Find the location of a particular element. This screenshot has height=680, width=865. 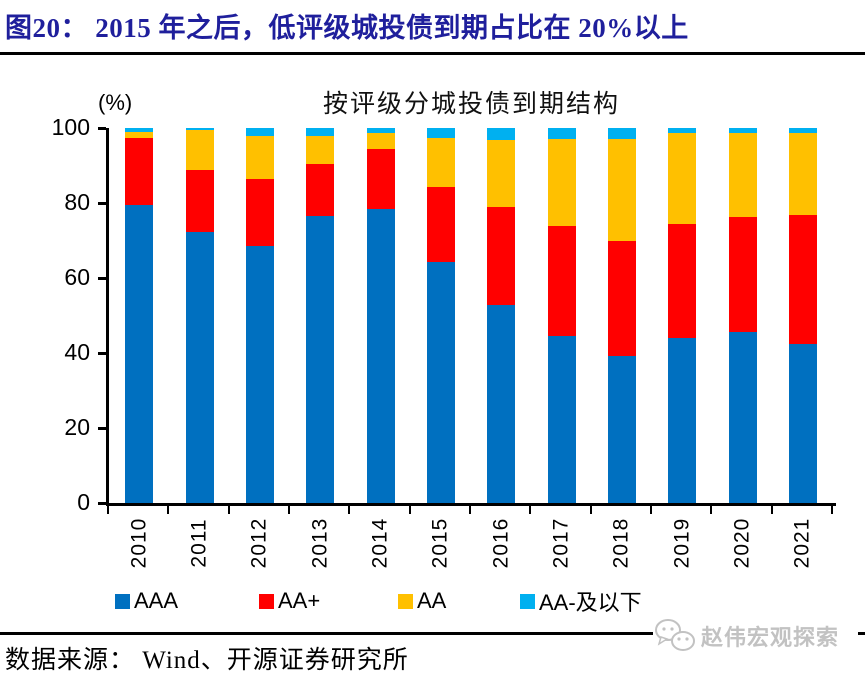

x-axis-label-text: 2016 is located at coordinates (501, 543).